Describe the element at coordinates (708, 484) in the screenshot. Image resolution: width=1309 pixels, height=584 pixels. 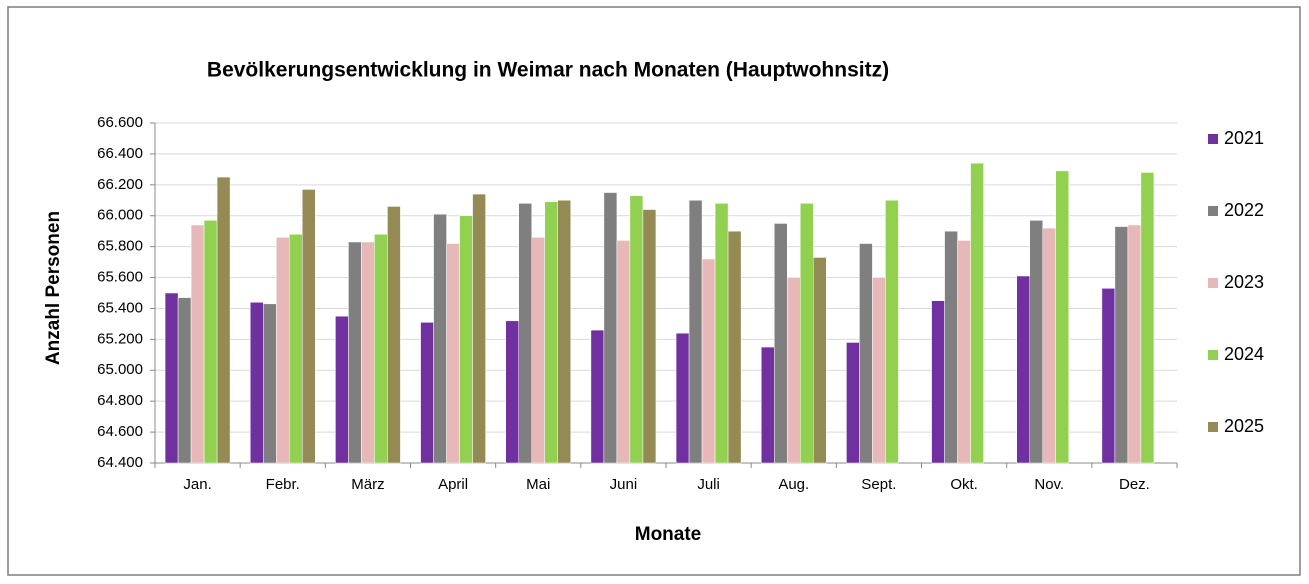
I see `x-tick-label: Juli` at that location.